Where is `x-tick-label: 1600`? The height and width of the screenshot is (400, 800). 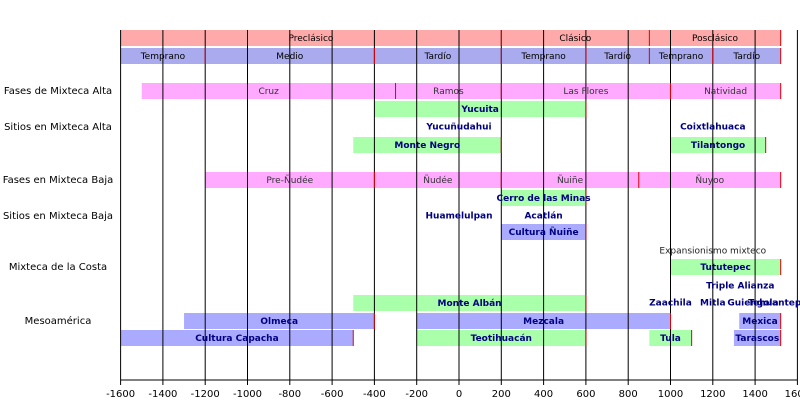
x-tick-label: 1600 is located at coordinates (792, 394).